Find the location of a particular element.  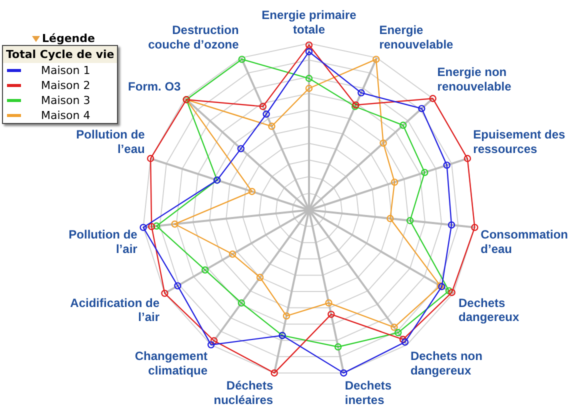

legend-label: Maison 1 is located at coordinates (65, 70).